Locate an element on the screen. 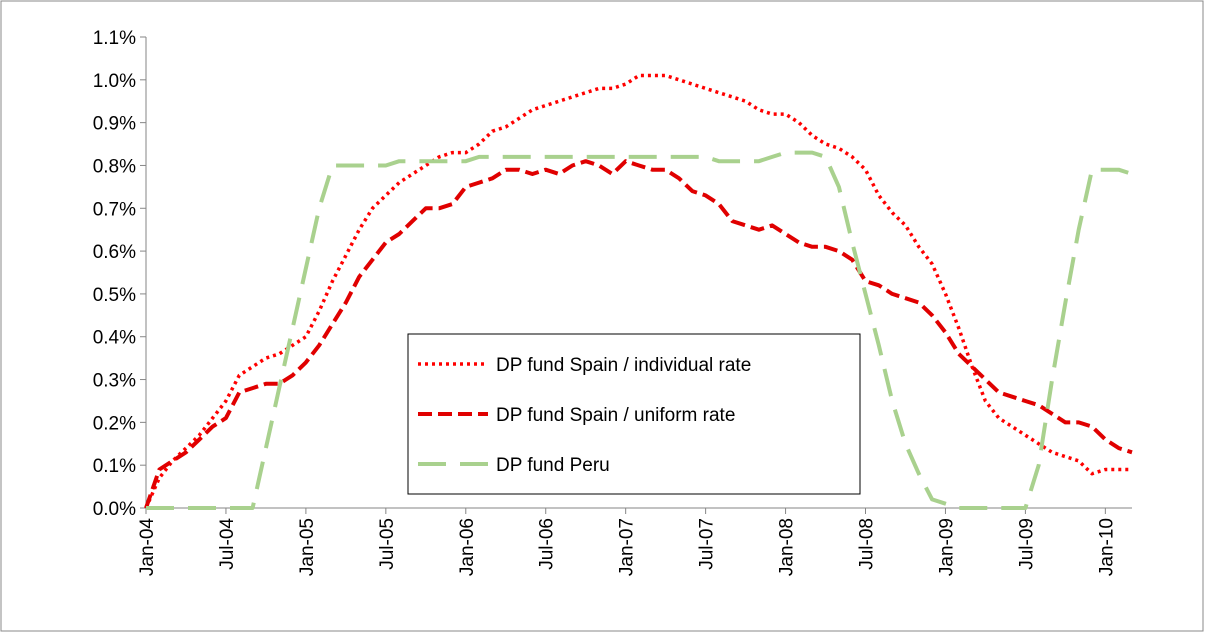 The width and height of the screenshot is (1205, 638). y-tick-label: 0.3% is located at coordinates (114, 381).